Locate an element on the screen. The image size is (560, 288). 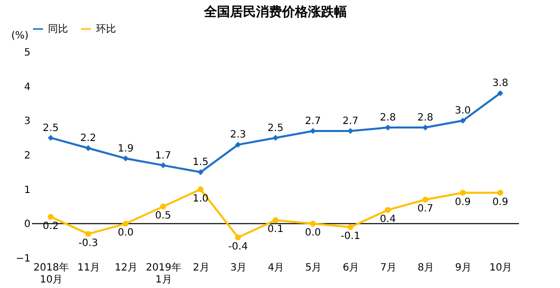
x-tick-label: 6月 is located at coordinates (351, 268).